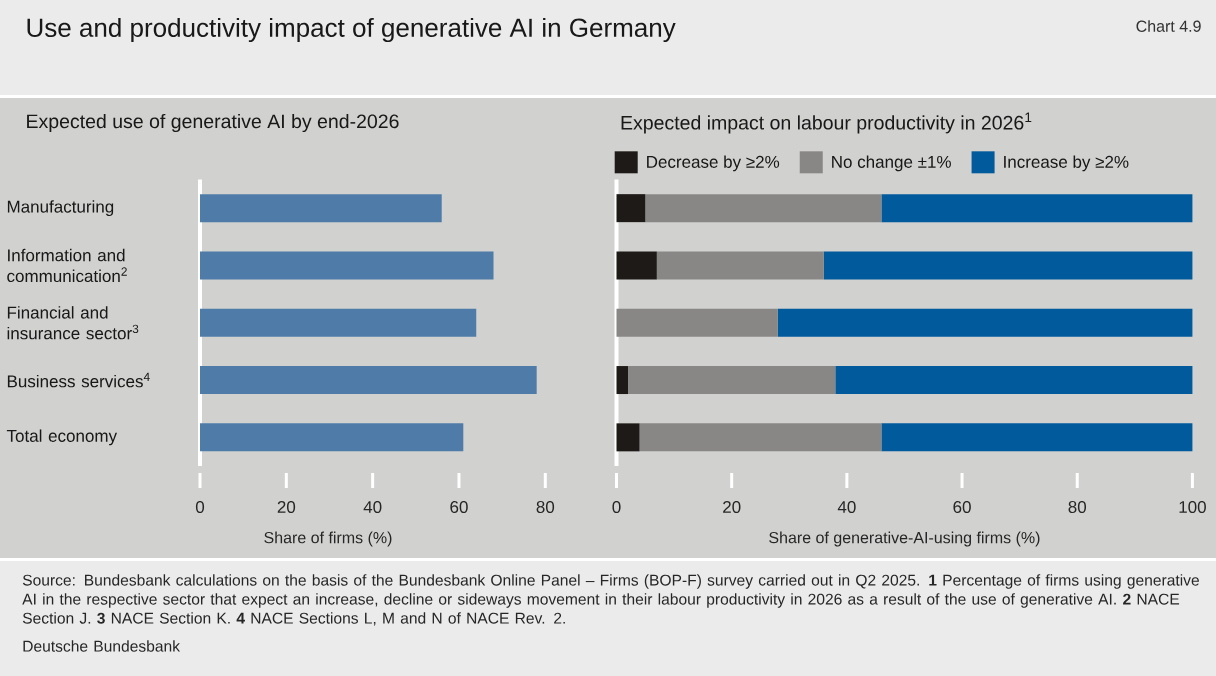 The width and height of the screenshot is (1216, 676). Describe the element at coordinates (62, 437) in the screenshot. I see `y-tick-label: Total economy` at that location.